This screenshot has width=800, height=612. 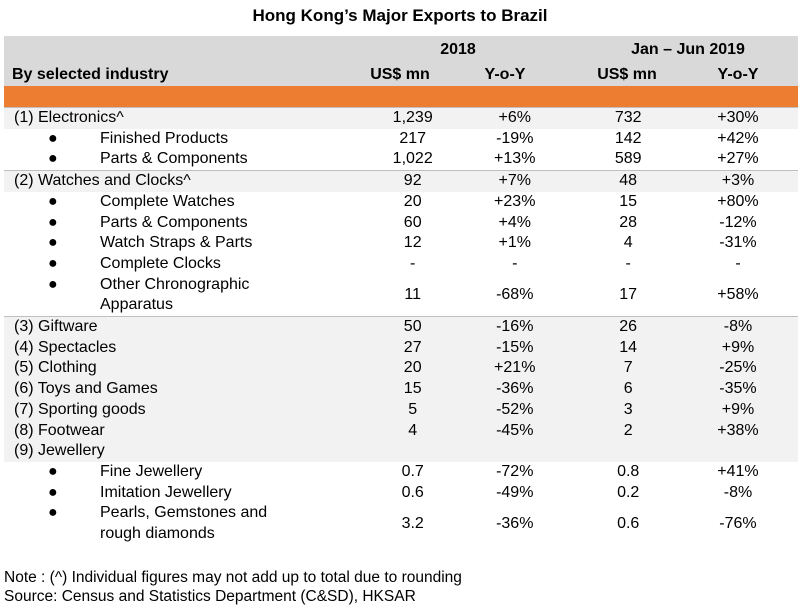 I want to click on table-row: (8) Footwear 4 -45% 2 +38%, so click(x=401, y=431).